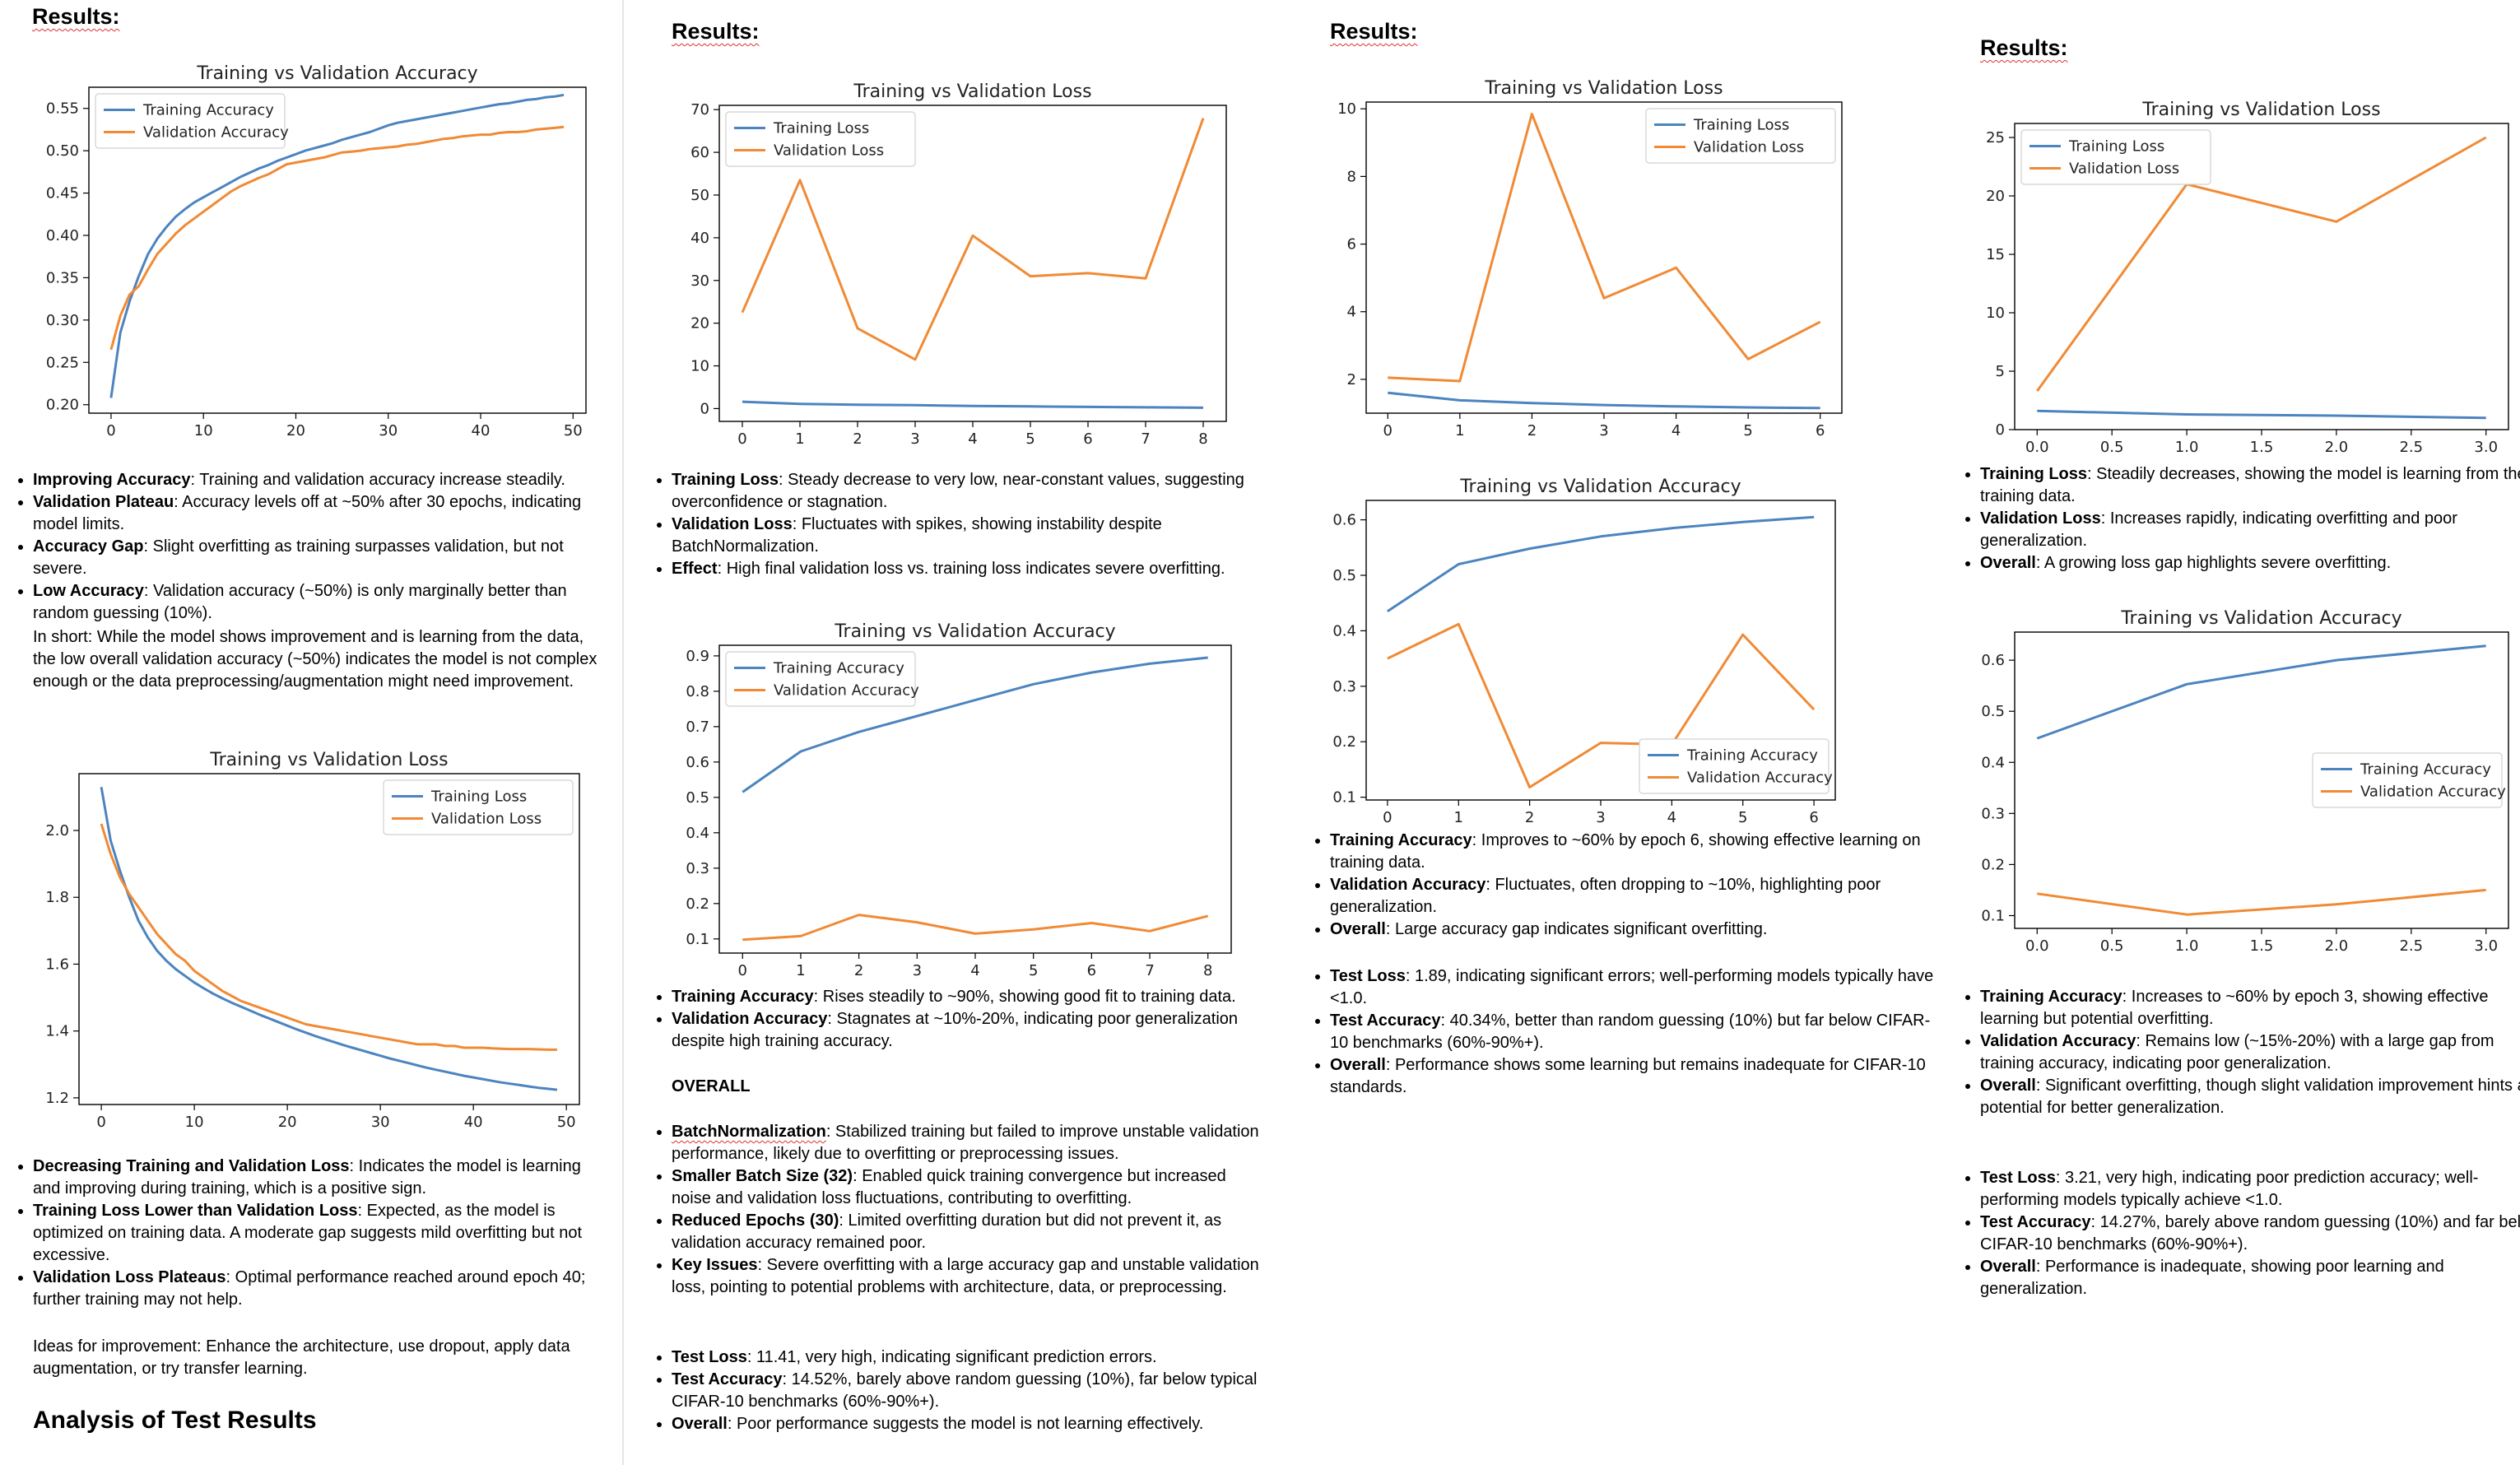 This screenshot has height=1465, width=2520. I want to click on x-tick-label: 4, so click(1676, 431).